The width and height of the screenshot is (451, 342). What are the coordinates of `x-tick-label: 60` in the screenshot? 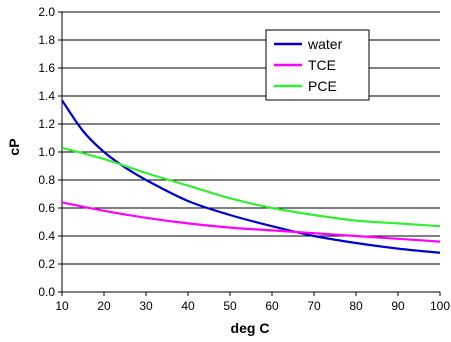 It's located at (272, 306).